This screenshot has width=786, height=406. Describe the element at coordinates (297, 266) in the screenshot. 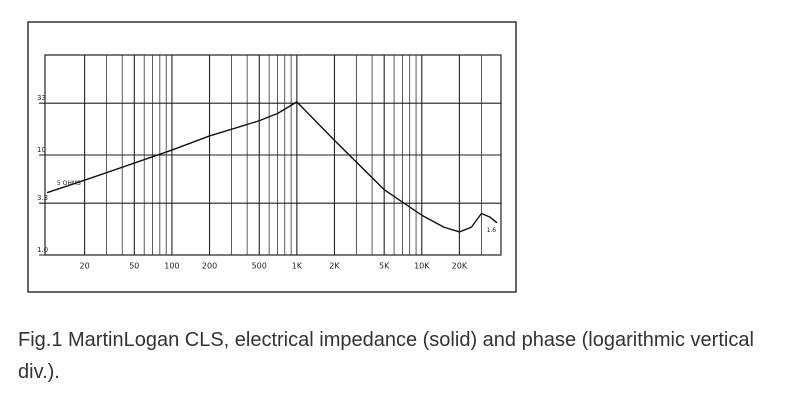

I see `x-tick-label: 1K` at that location.